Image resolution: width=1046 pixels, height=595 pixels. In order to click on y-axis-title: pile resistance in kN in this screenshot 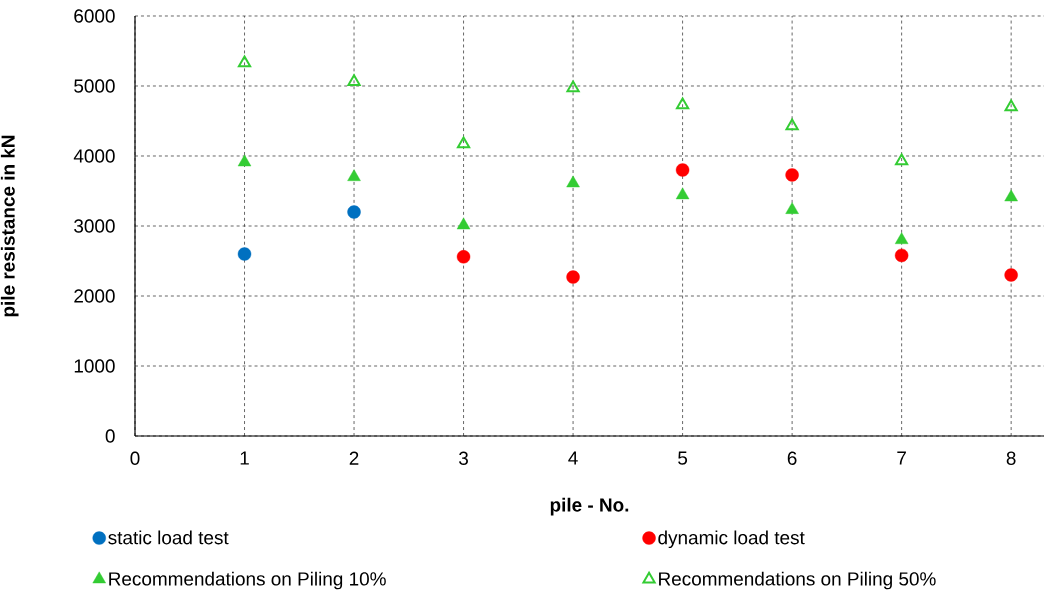, I will do `click(9, 226)`.